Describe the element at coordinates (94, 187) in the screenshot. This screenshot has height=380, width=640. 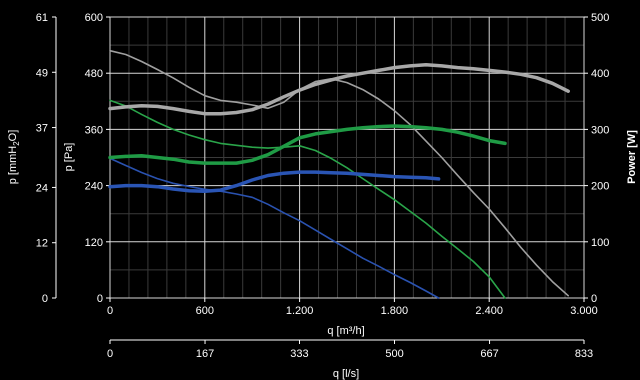
I see `y-tick-label: 240` at that location.